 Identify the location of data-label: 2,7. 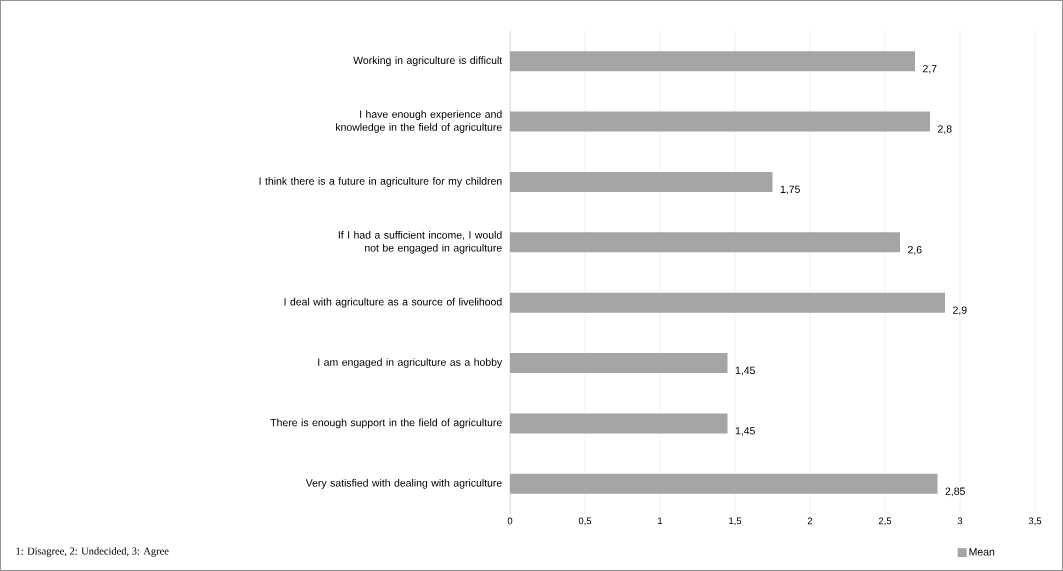
(930, 69).